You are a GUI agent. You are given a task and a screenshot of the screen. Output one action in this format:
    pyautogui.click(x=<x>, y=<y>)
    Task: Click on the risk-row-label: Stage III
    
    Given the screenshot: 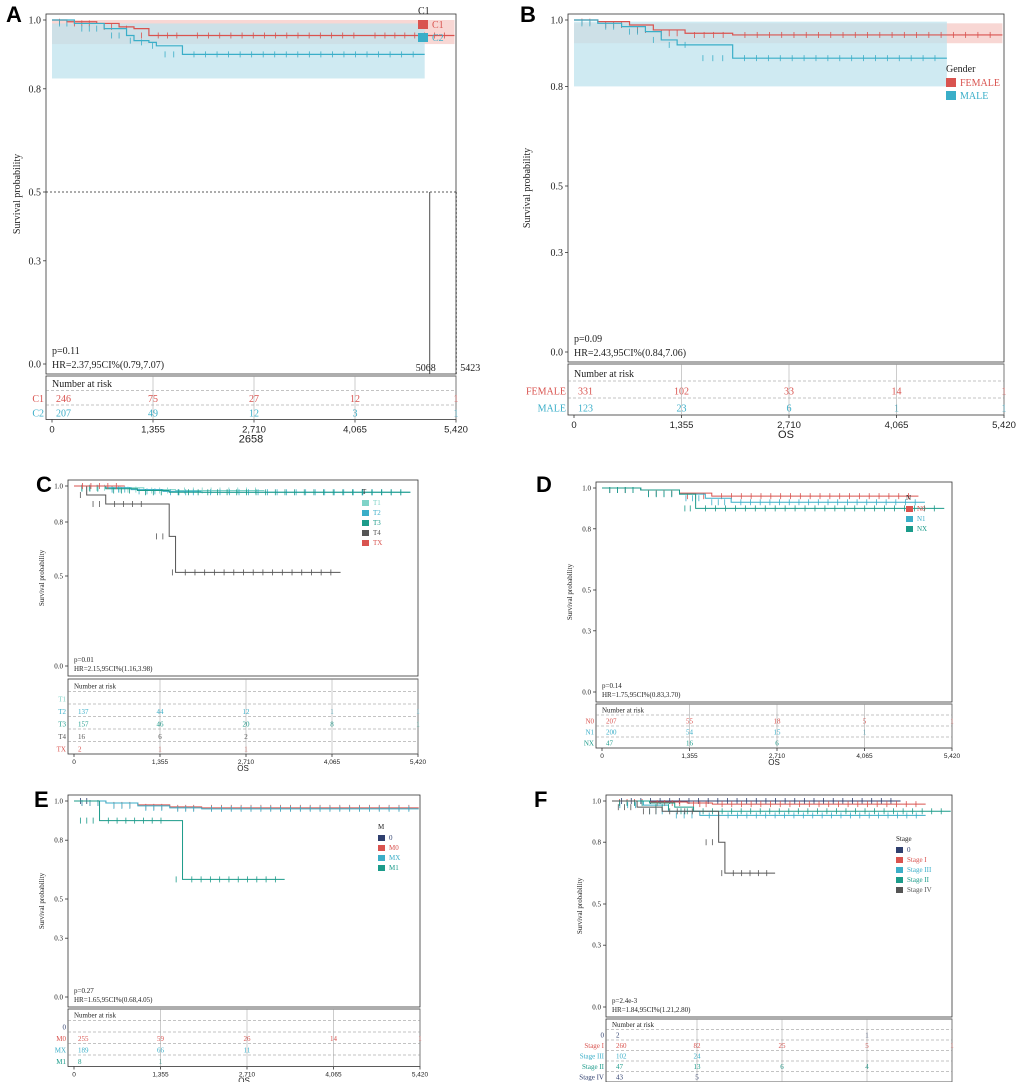 What is the action you would take?
    pyautogui.click(x=592, y=1057)
    